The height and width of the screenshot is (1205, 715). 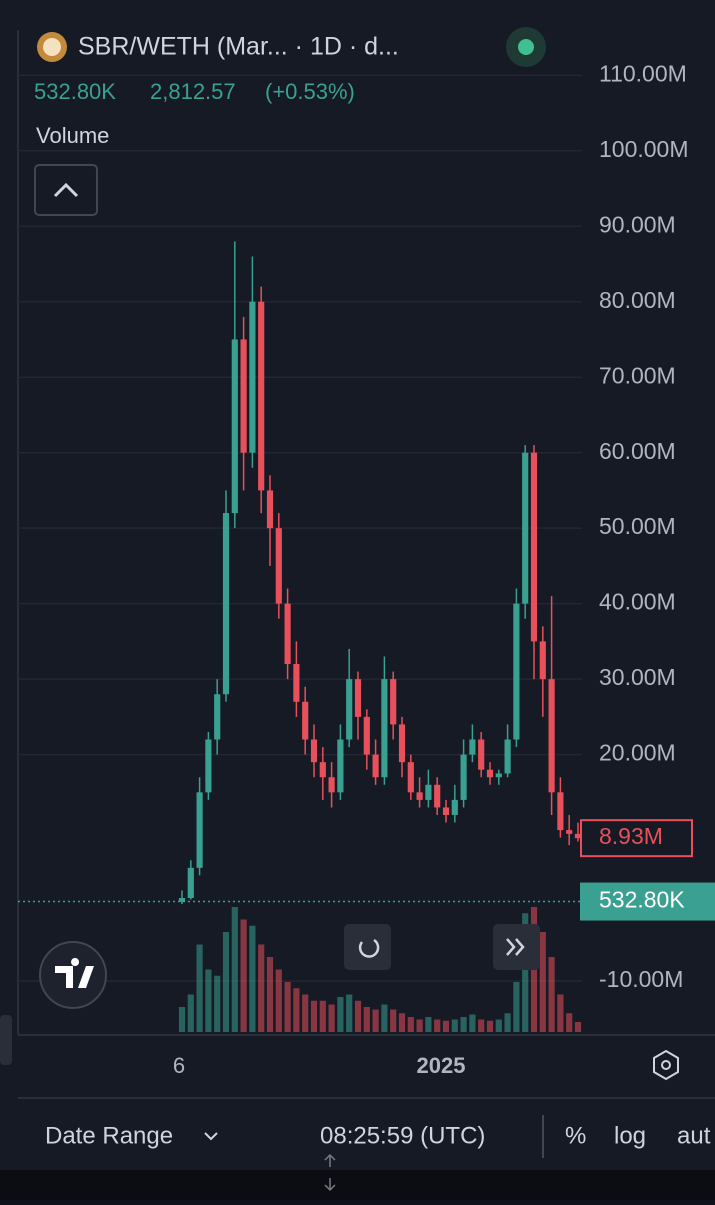 I want to click on change: (+0.53%), so click(x=310, y=91).